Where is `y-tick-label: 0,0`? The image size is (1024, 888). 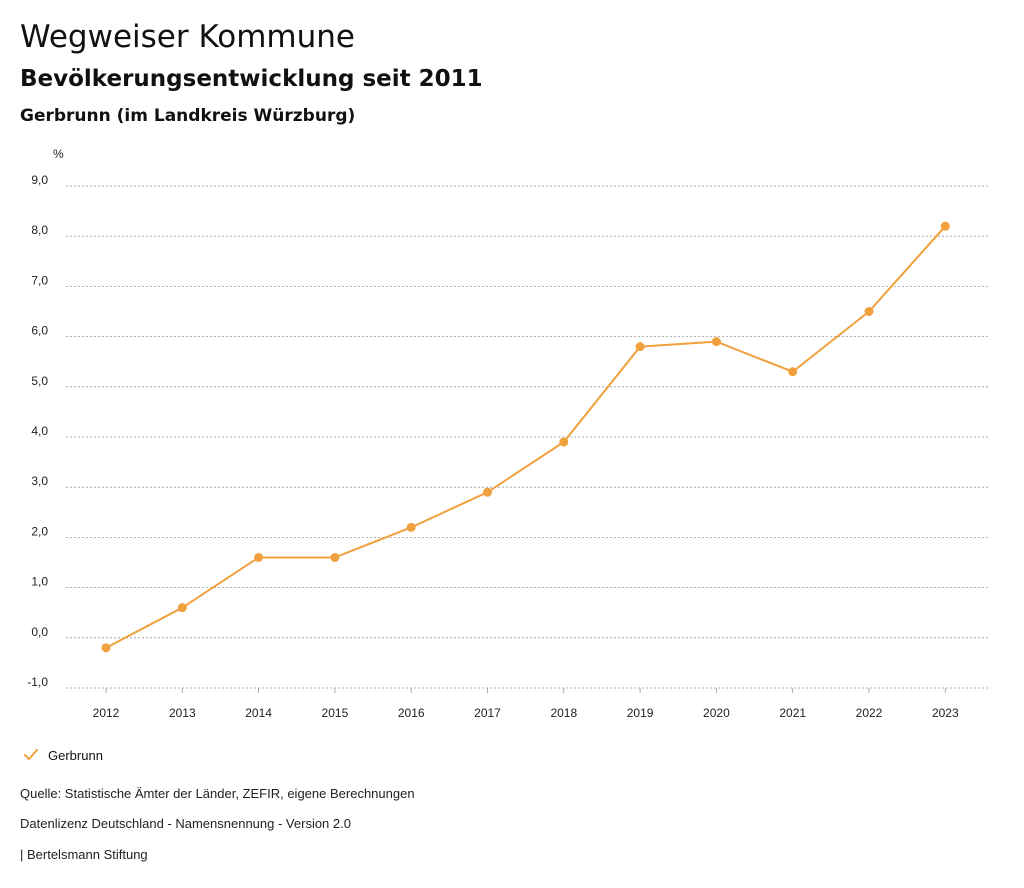 y-tick-label: 0,0 is located at coordinates (39, 632).